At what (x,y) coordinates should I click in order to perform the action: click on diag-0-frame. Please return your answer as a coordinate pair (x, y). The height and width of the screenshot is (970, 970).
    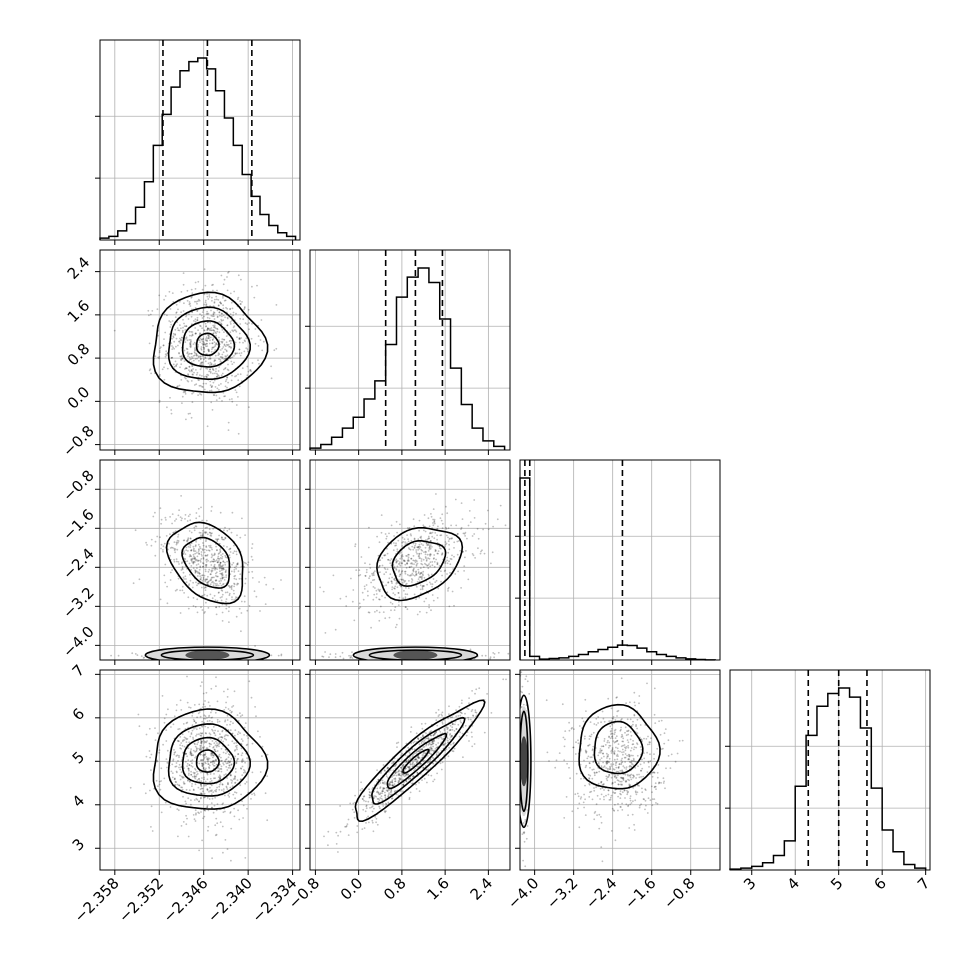
    Looking at the image, I should click on (200, 140).